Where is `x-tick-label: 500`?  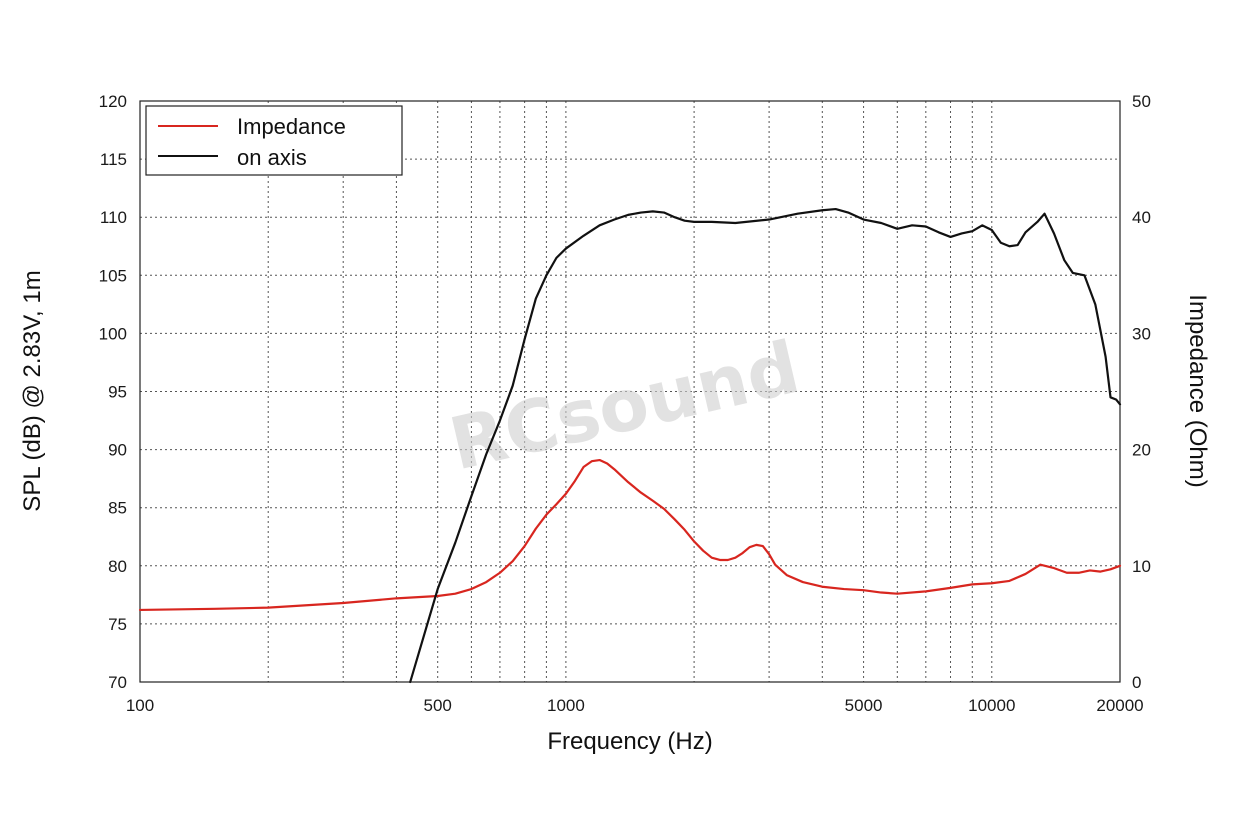 x-tick-label: 500 is located at coordinates (438, 705).